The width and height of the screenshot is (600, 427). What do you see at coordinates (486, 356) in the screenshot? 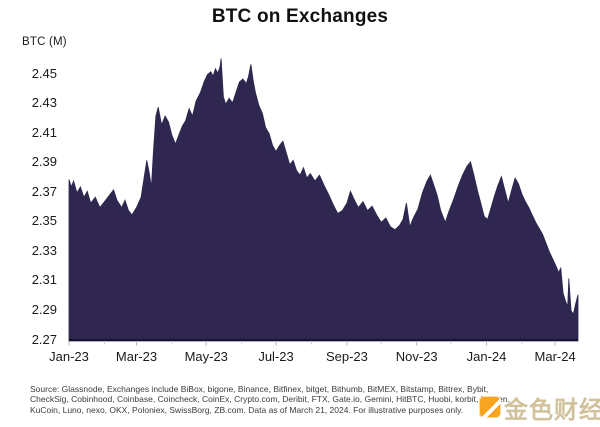
I see `x-tick-label: Jan-24` at bounding box center [486, 356].